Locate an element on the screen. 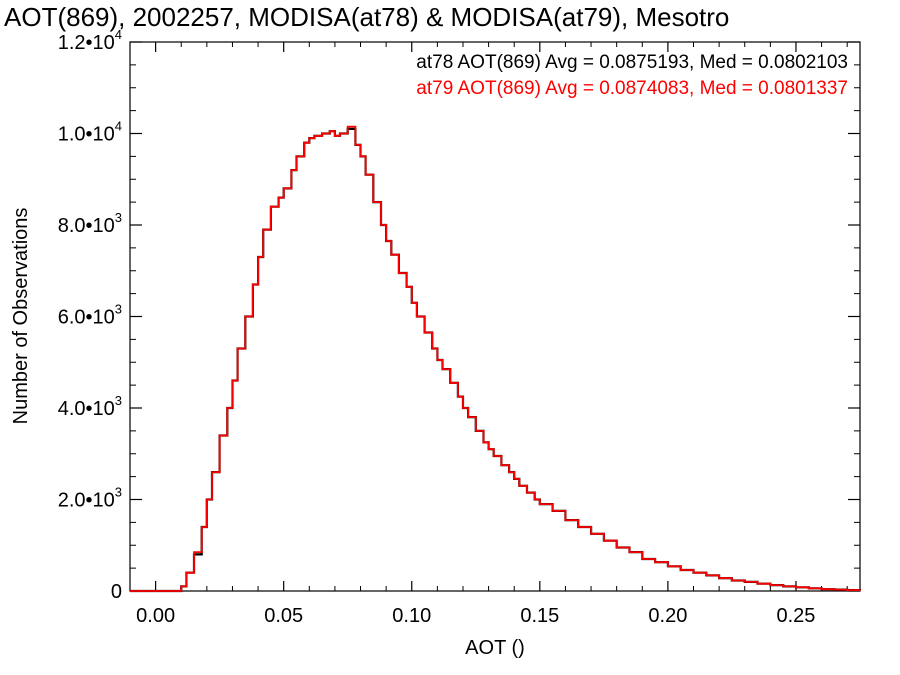  y-tick-mantissa: 6.0•10 is located at coordinates (86, 318).